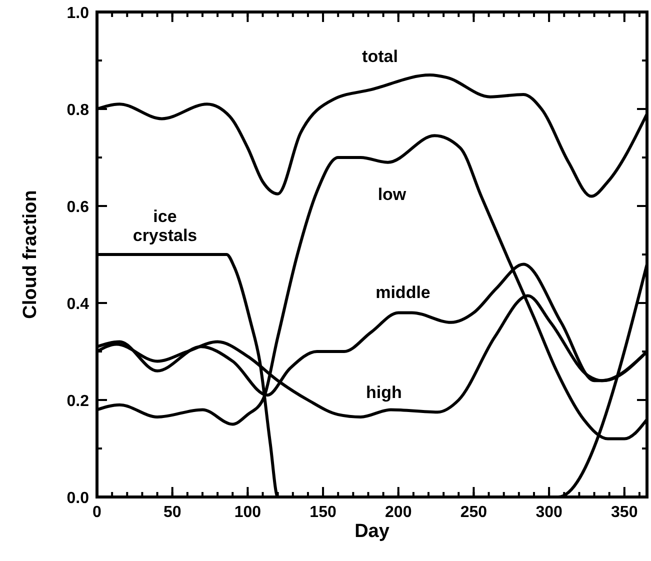 The height and width of the screenshot is (561, 651). I want to click on y-tick-label: 0.8, so click(78, 110).